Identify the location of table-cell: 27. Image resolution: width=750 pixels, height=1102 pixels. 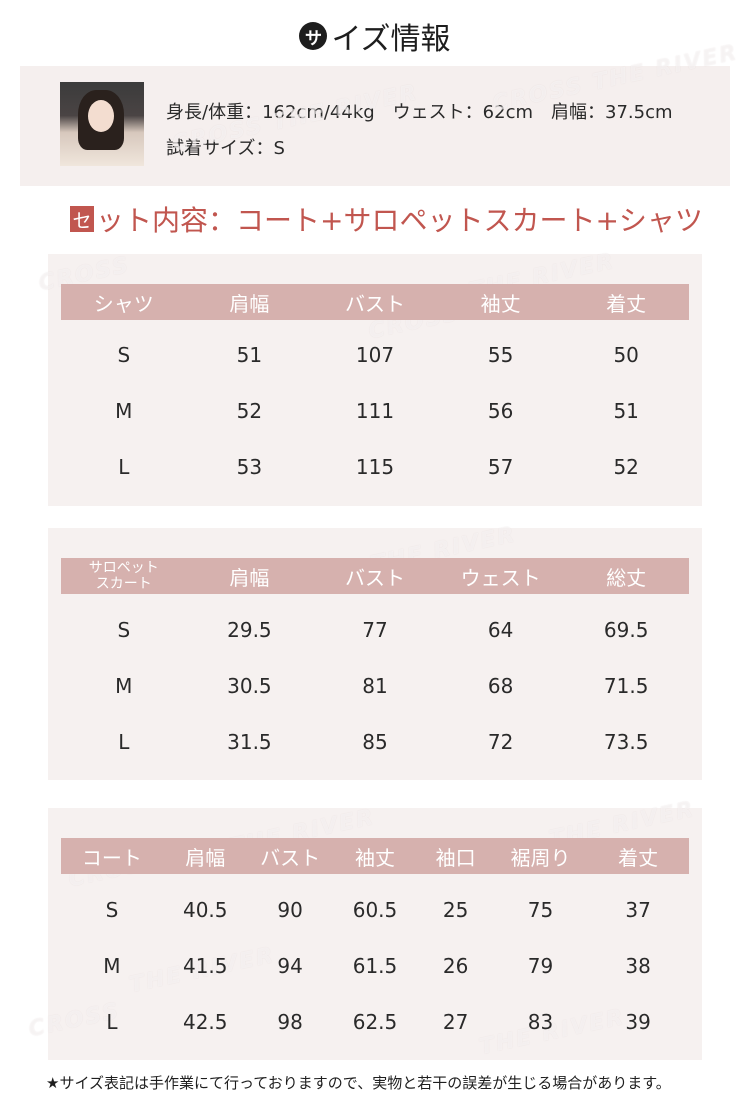
(455, 1022).